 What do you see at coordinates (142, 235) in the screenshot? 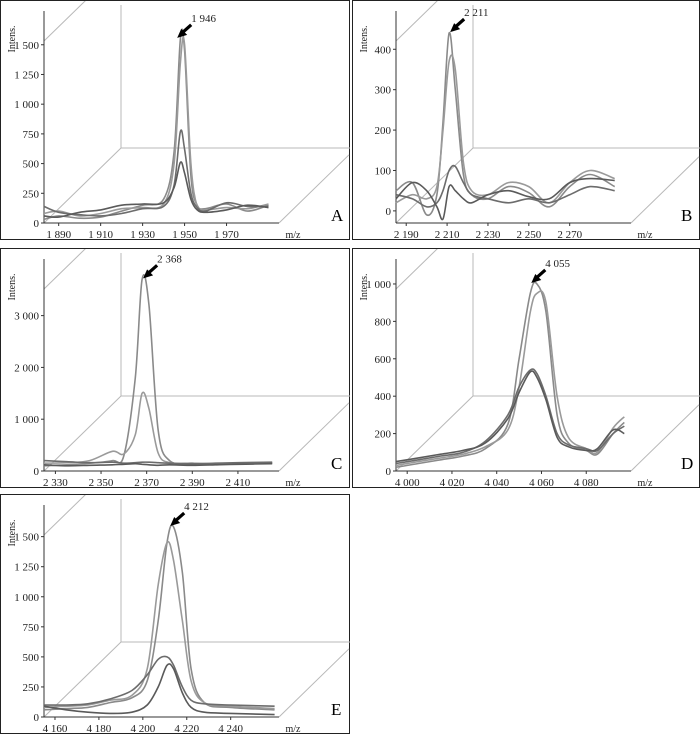
I see `x-tick-label: 1 930` at bounding box center [142, 235].